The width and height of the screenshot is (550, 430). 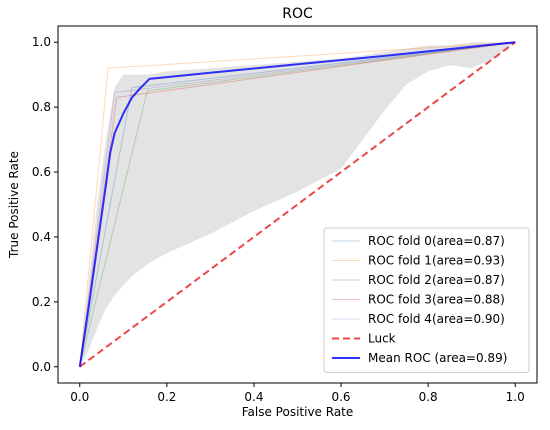 What do you see at coordinates (340, 397) in the screenshot?
I see `x-tick-label: 0.6` at bounding box center [340, 397].